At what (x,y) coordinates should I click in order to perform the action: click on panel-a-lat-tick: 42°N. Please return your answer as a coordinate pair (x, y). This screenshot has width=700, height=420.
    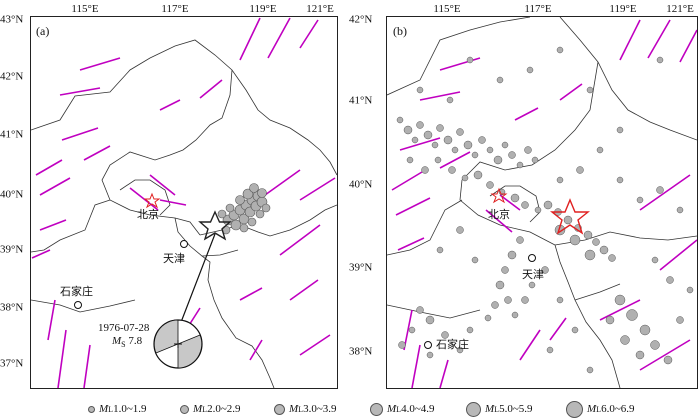
    Looking at the image, I should click on (12, 76).